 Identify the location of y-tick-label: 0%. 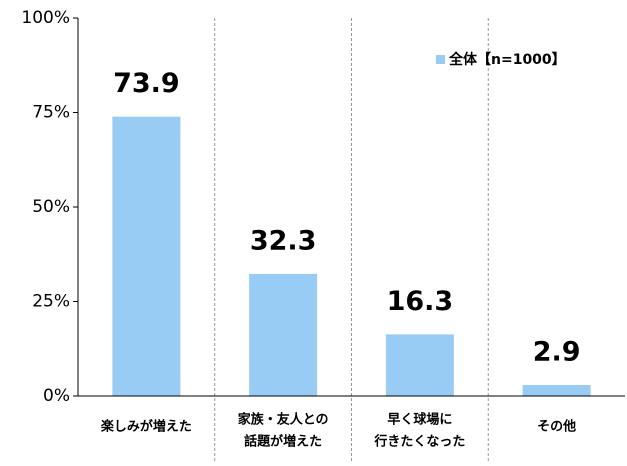
(56, 396).